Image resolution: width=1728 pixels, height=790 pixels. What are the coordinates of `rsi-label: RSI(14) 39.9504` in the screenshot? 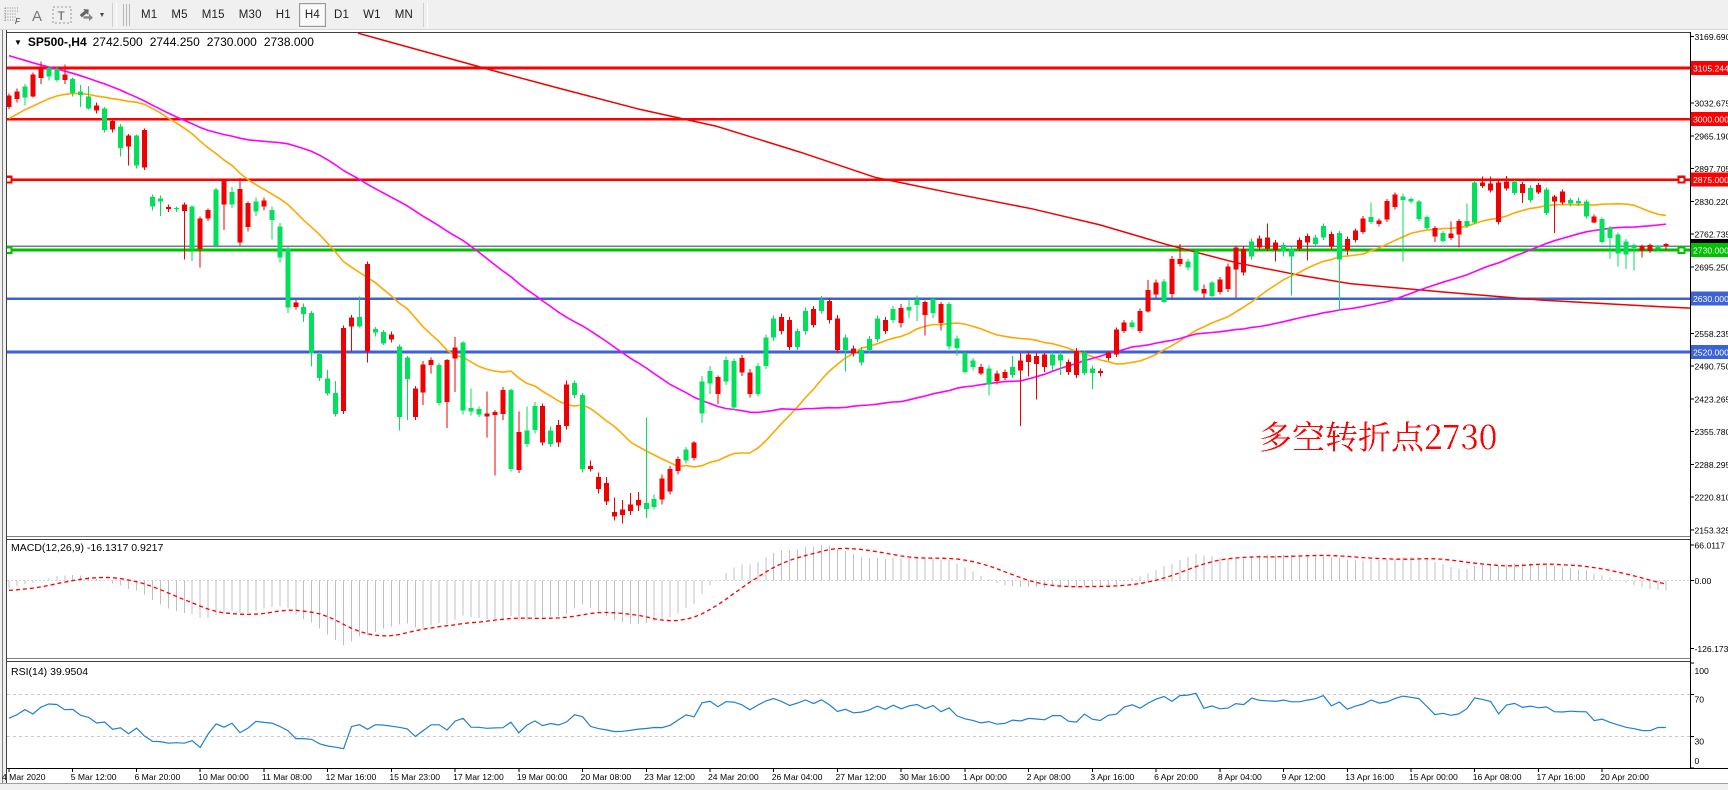 It's located at (49, 672).